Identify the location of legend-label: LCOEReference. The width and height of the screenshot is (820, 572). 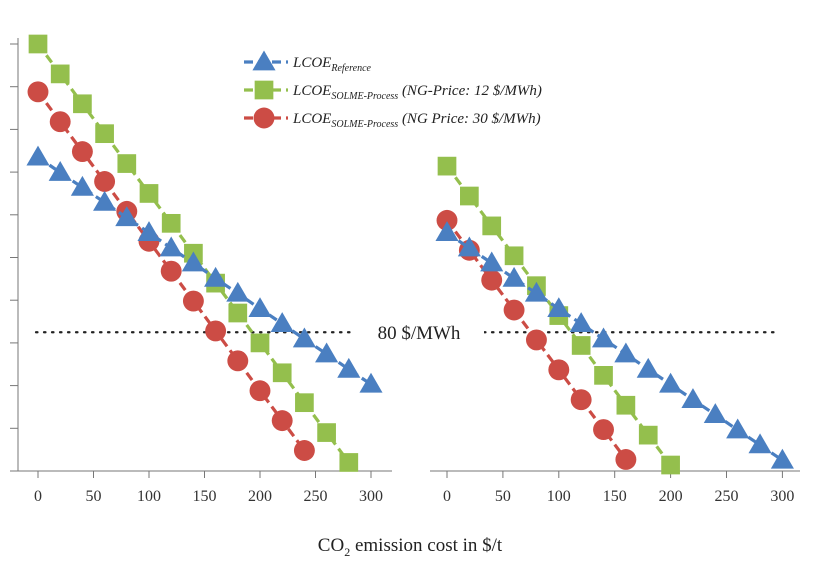
(332, 64).